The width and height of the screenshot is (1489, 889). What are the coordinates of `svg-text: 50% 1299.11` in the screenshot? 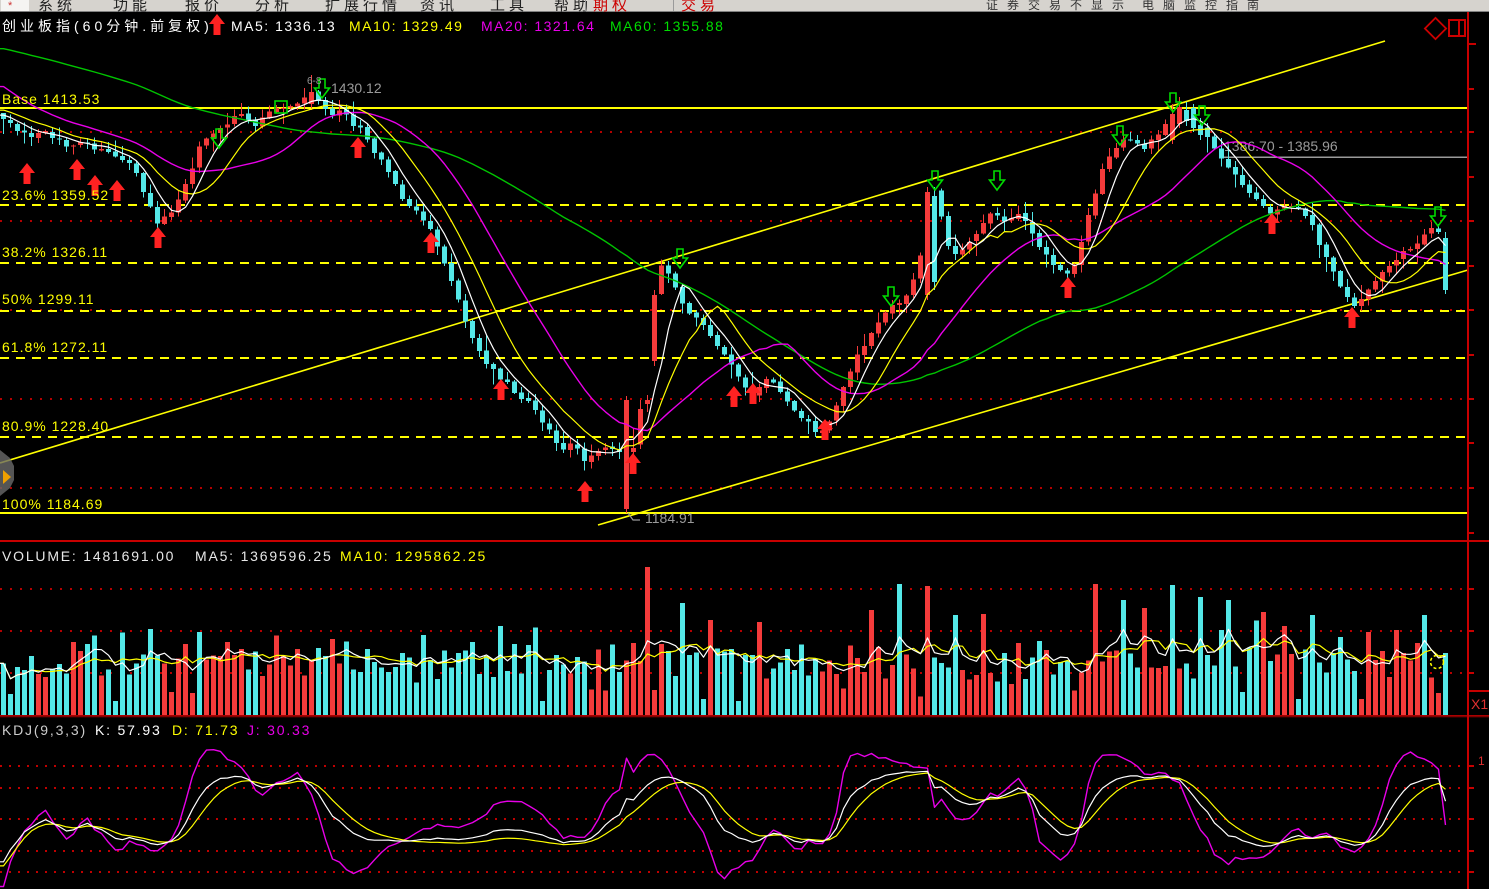 It's located at (48, 299).